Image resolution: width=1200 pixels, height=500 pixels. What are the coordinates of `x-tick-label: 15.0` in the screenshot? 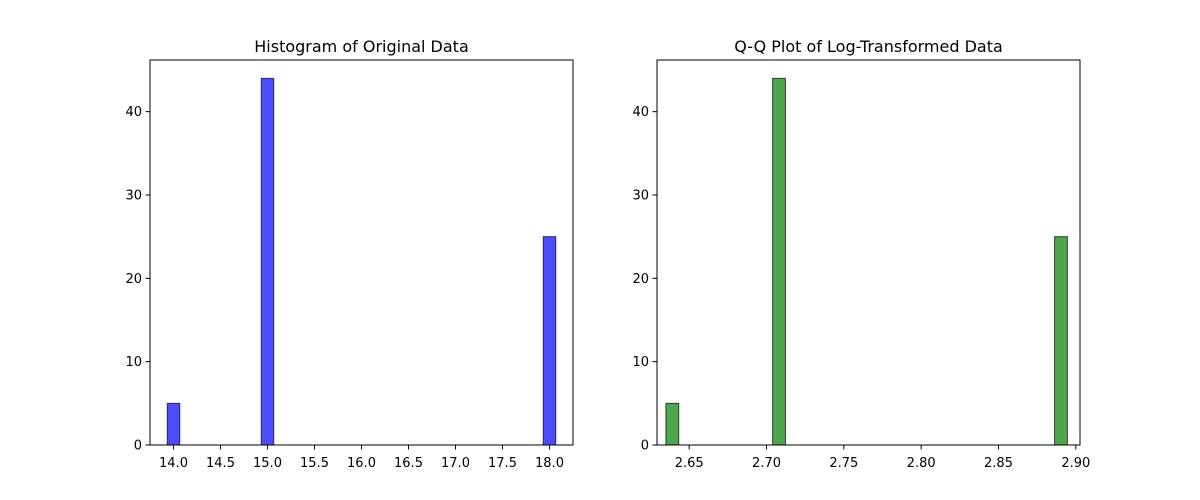 It's located at (267, 463).